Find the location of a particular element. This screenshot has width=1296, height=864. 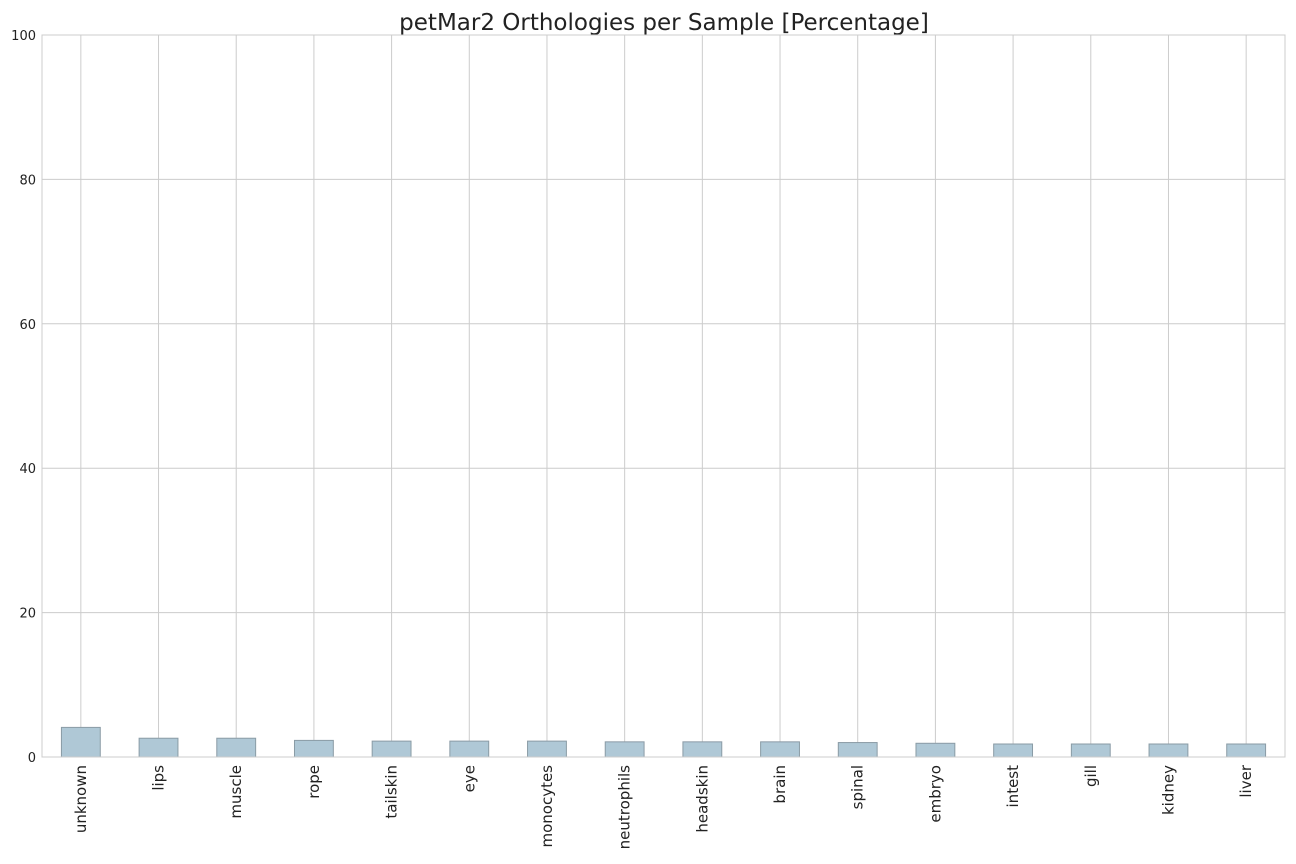

x-tick-label: liver is located at coordinates (1246, 780).